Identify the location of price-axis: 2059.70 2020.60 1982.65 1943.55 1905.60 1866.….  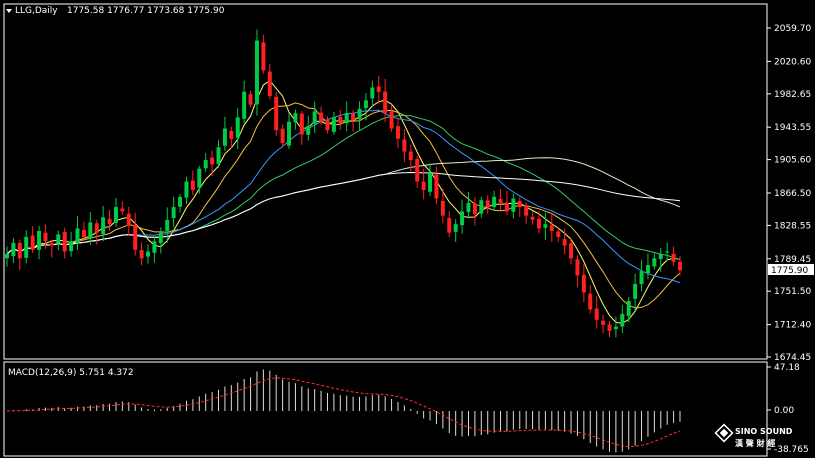
(789, 193).